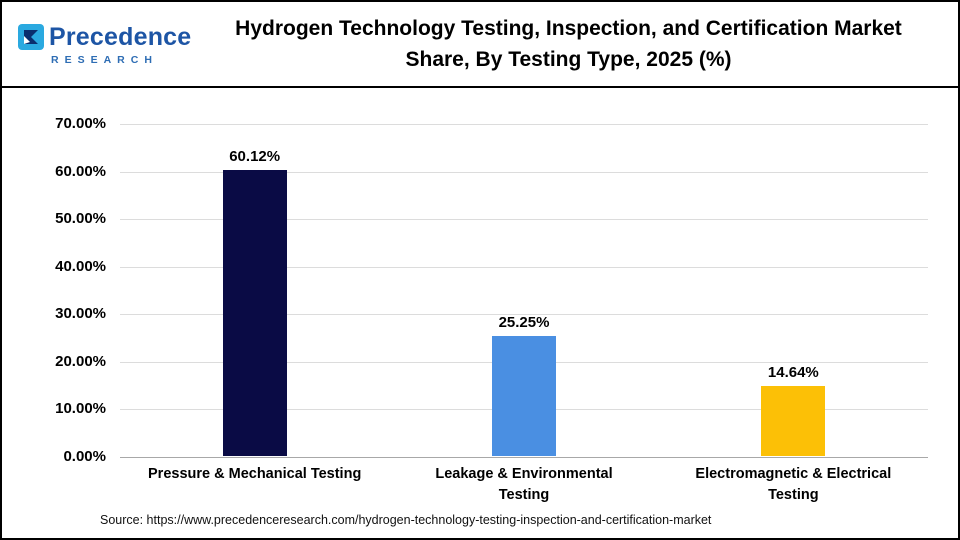 This screenshot has width=960, height=540. I want to click on x-category-label: Pressure & Mechanical Testing, so click(255, 474).